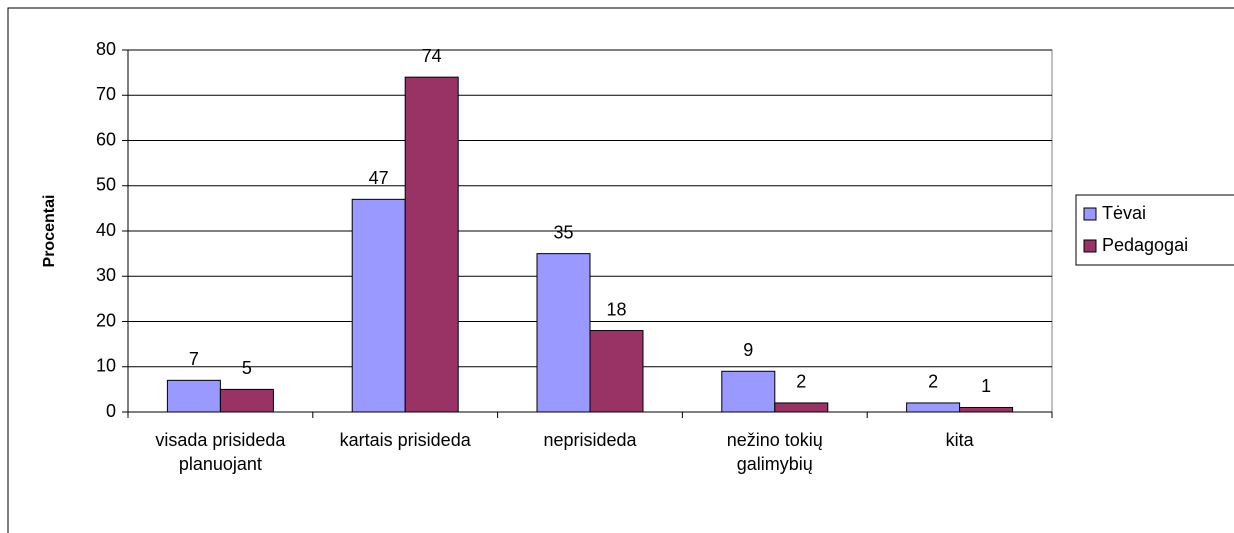 This screenshot has height=533, width=1234. What do you see at coordinates (1145, 245) in the screenshot?
I see `legend-label: Pedagogai` at bounding box center [1145, 245].